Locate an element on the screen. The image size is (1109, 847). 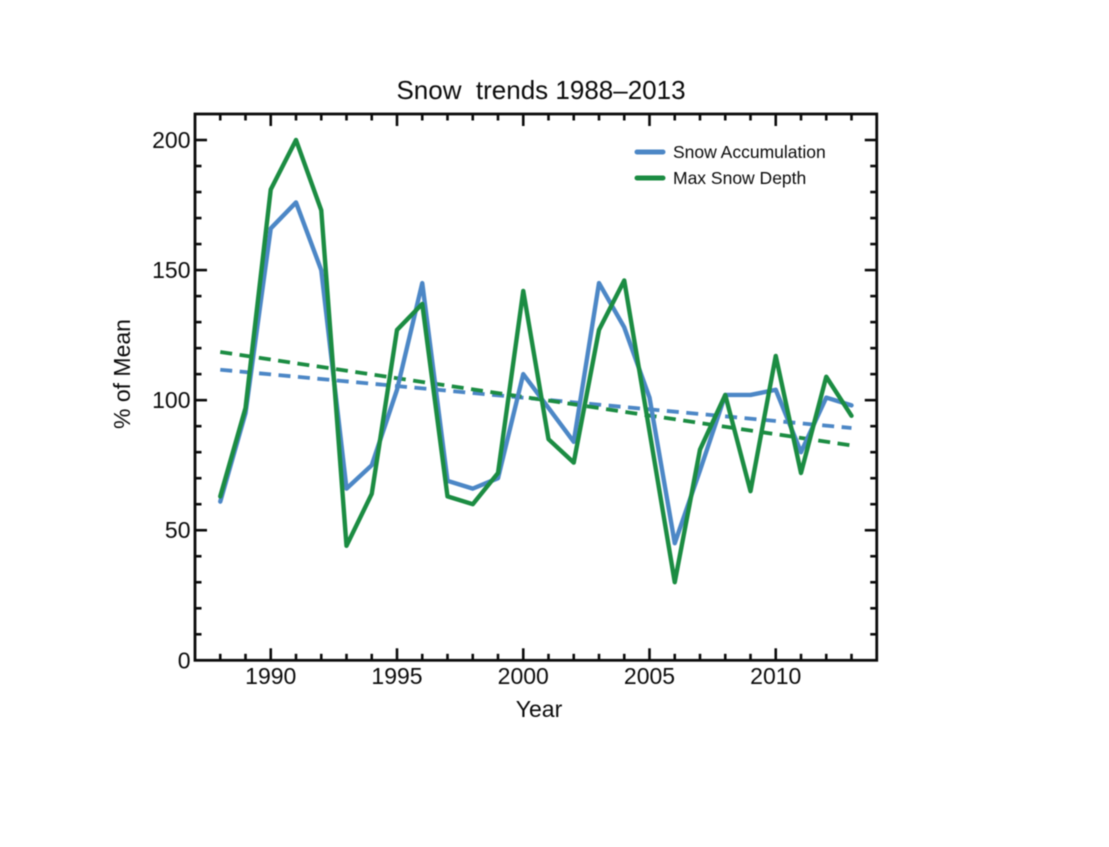
x-tick-label: 1990 is located at coordinates (270, 676).